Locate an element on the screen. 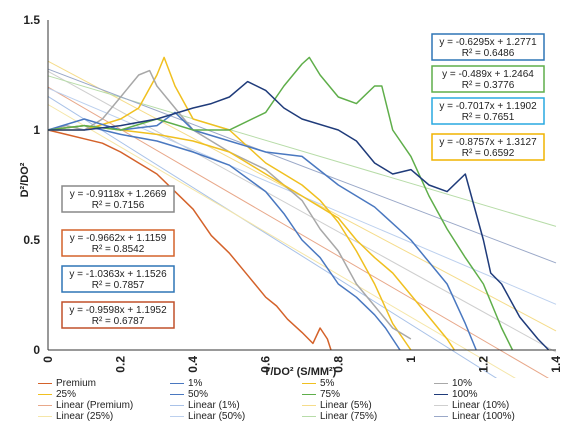 This screenshot has height=426, width=566. r-squared-text: R² = 0.6486 is located at coordinates (488, 53).